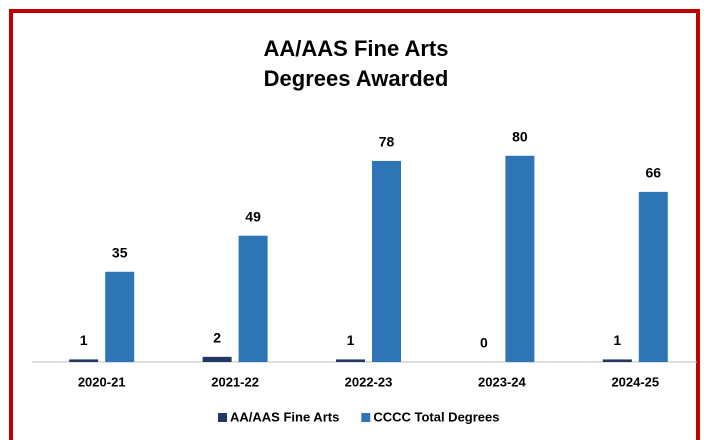 The width and height of the screenshot is (707, 440). What do you see at coordinates (235, 381) in the screenshot?
I see `x-tick-label: 2021-22` at bounding box center [235, 381].